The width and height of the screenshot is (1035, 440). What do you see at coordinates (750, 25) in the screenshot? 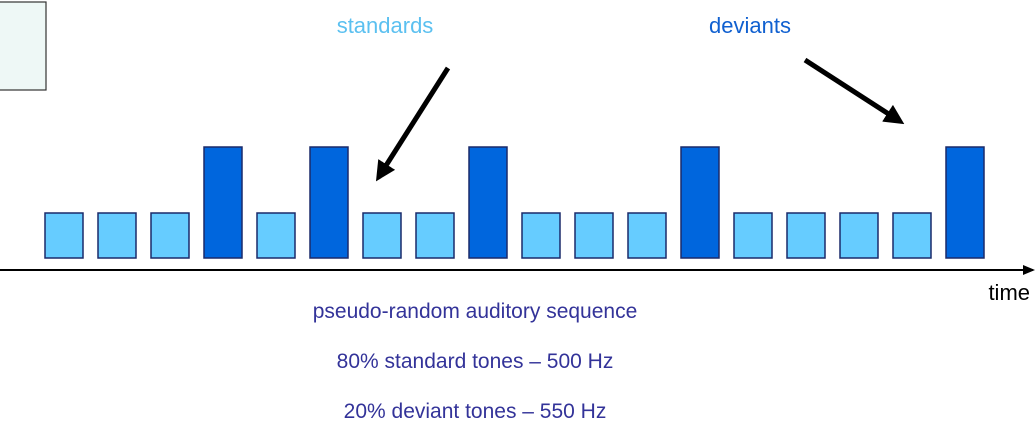
I see `deviants-label: deviants` at bounding box center [750, 25].